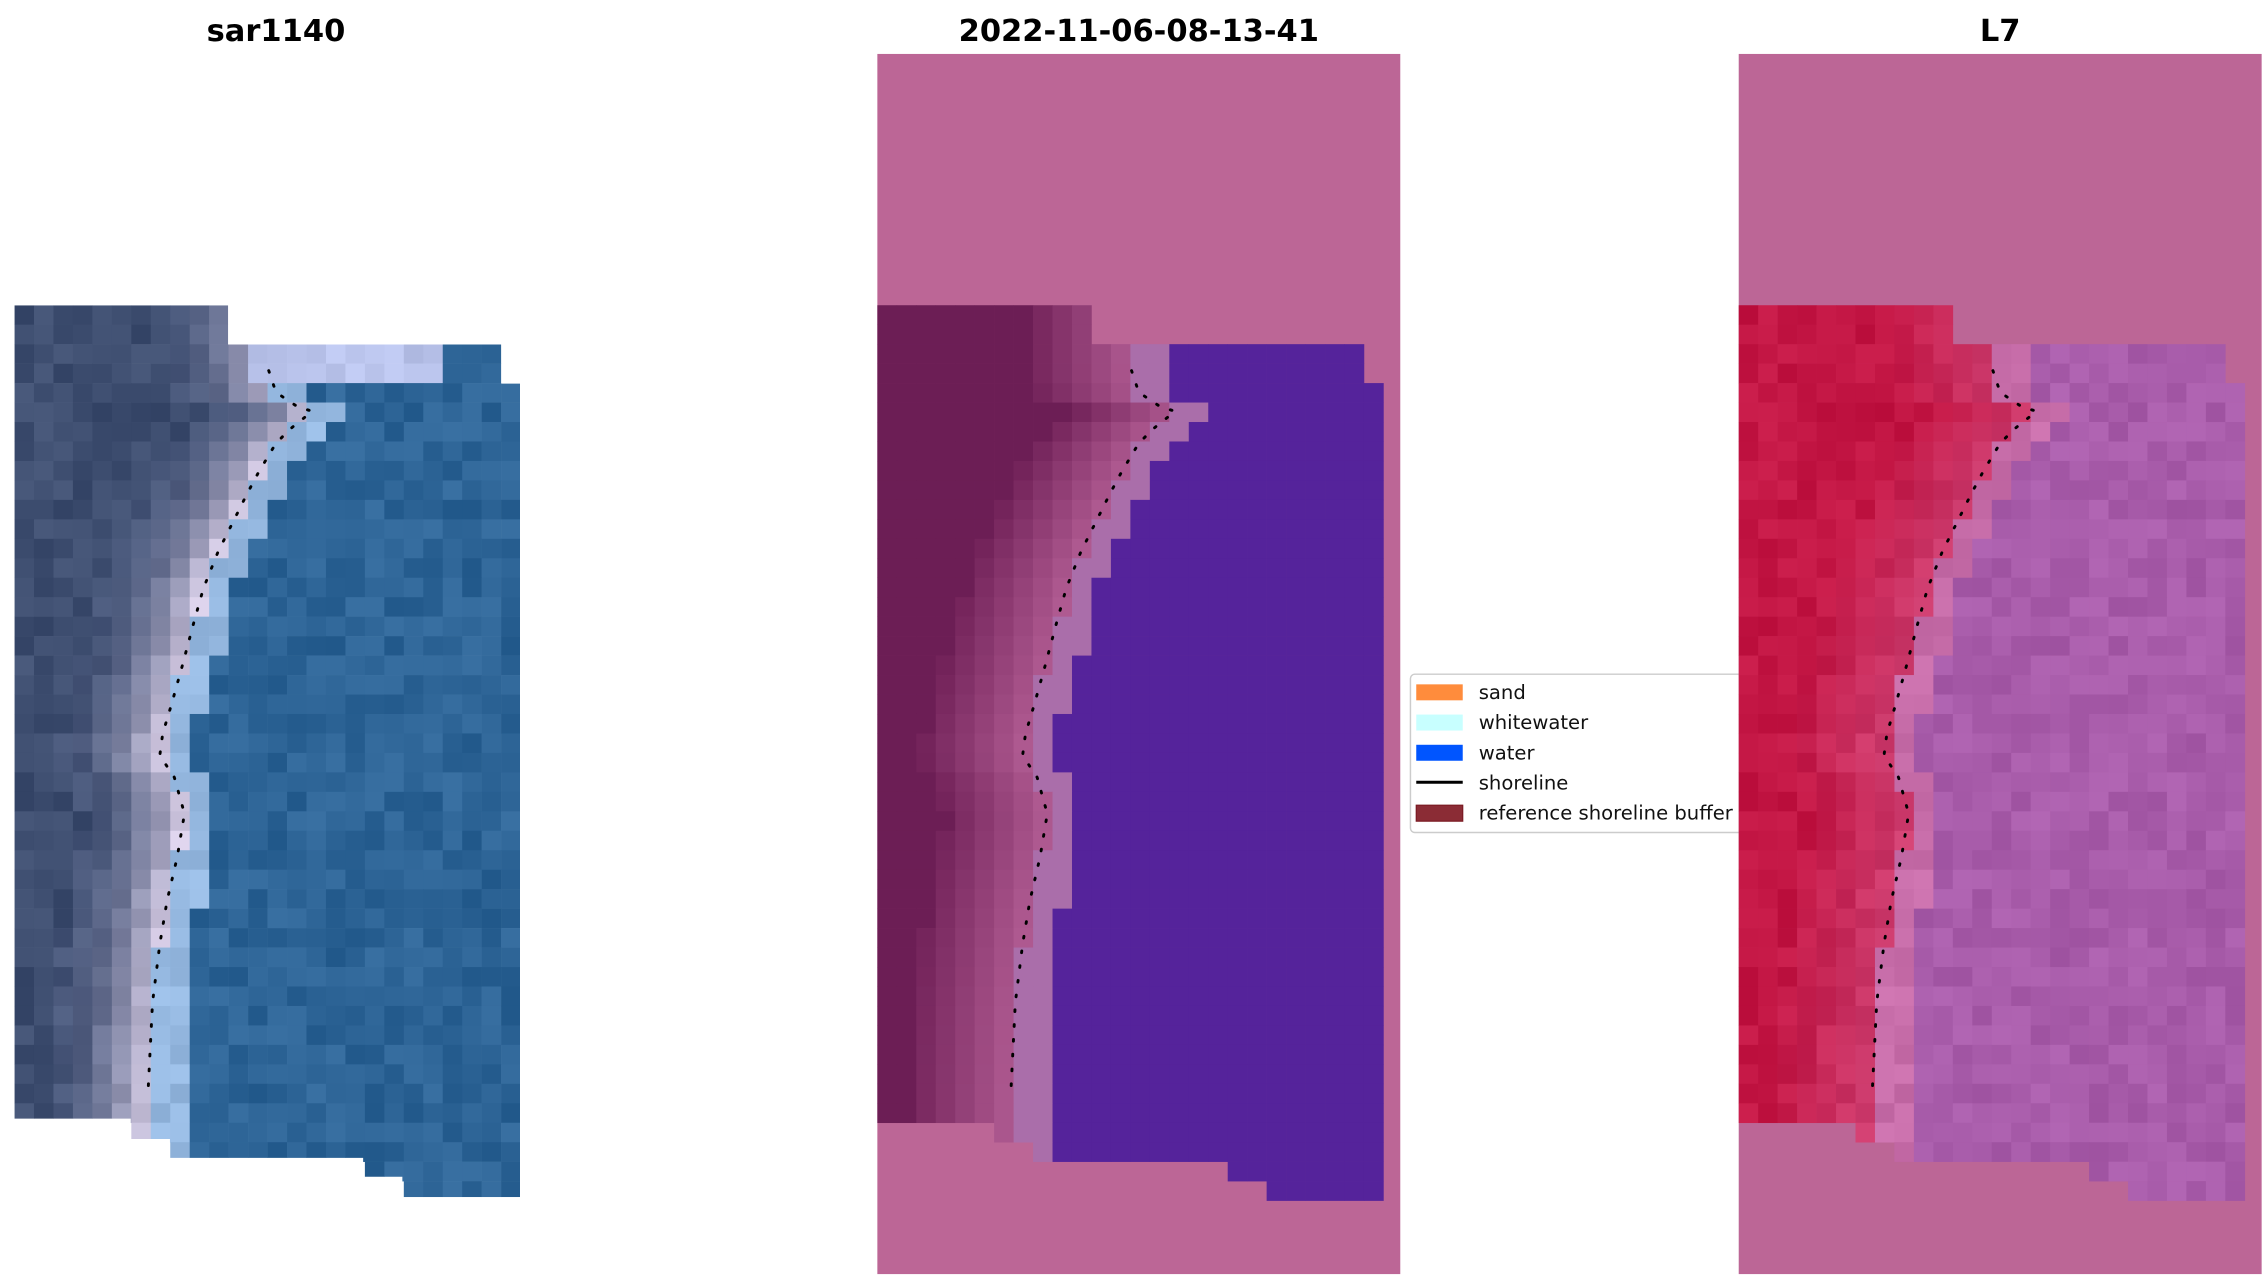 Image resolution: width=2266 pixels, height=1283 pixels. Describe the element at coordinates (1955, 730) in the screenshot. I see `shoreline` at that location.